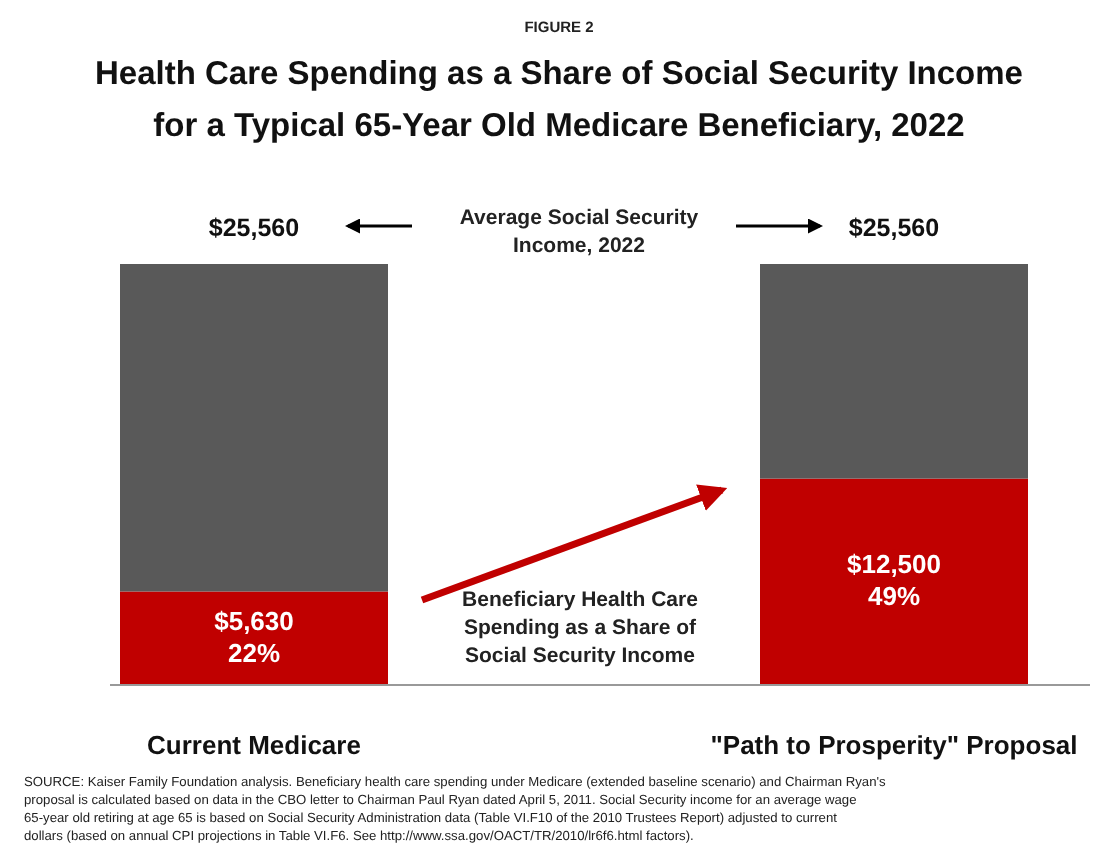 This screenshot has height=850, width=1118. Describe the element at coordinates (579, 232) in the screenshot. I see `text: Average Social Security Income, 2022` at that location.